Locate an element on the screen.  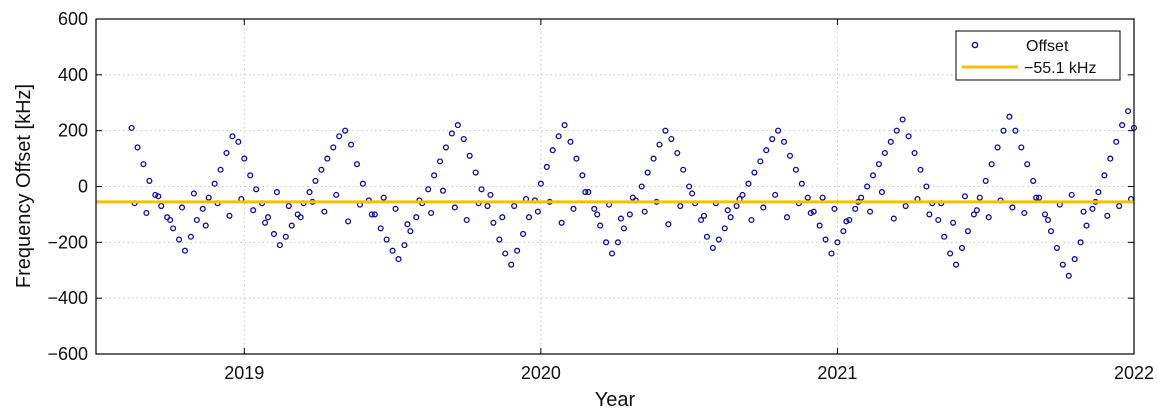
y-tick-label: 400 is located at coordinates (73, 75).